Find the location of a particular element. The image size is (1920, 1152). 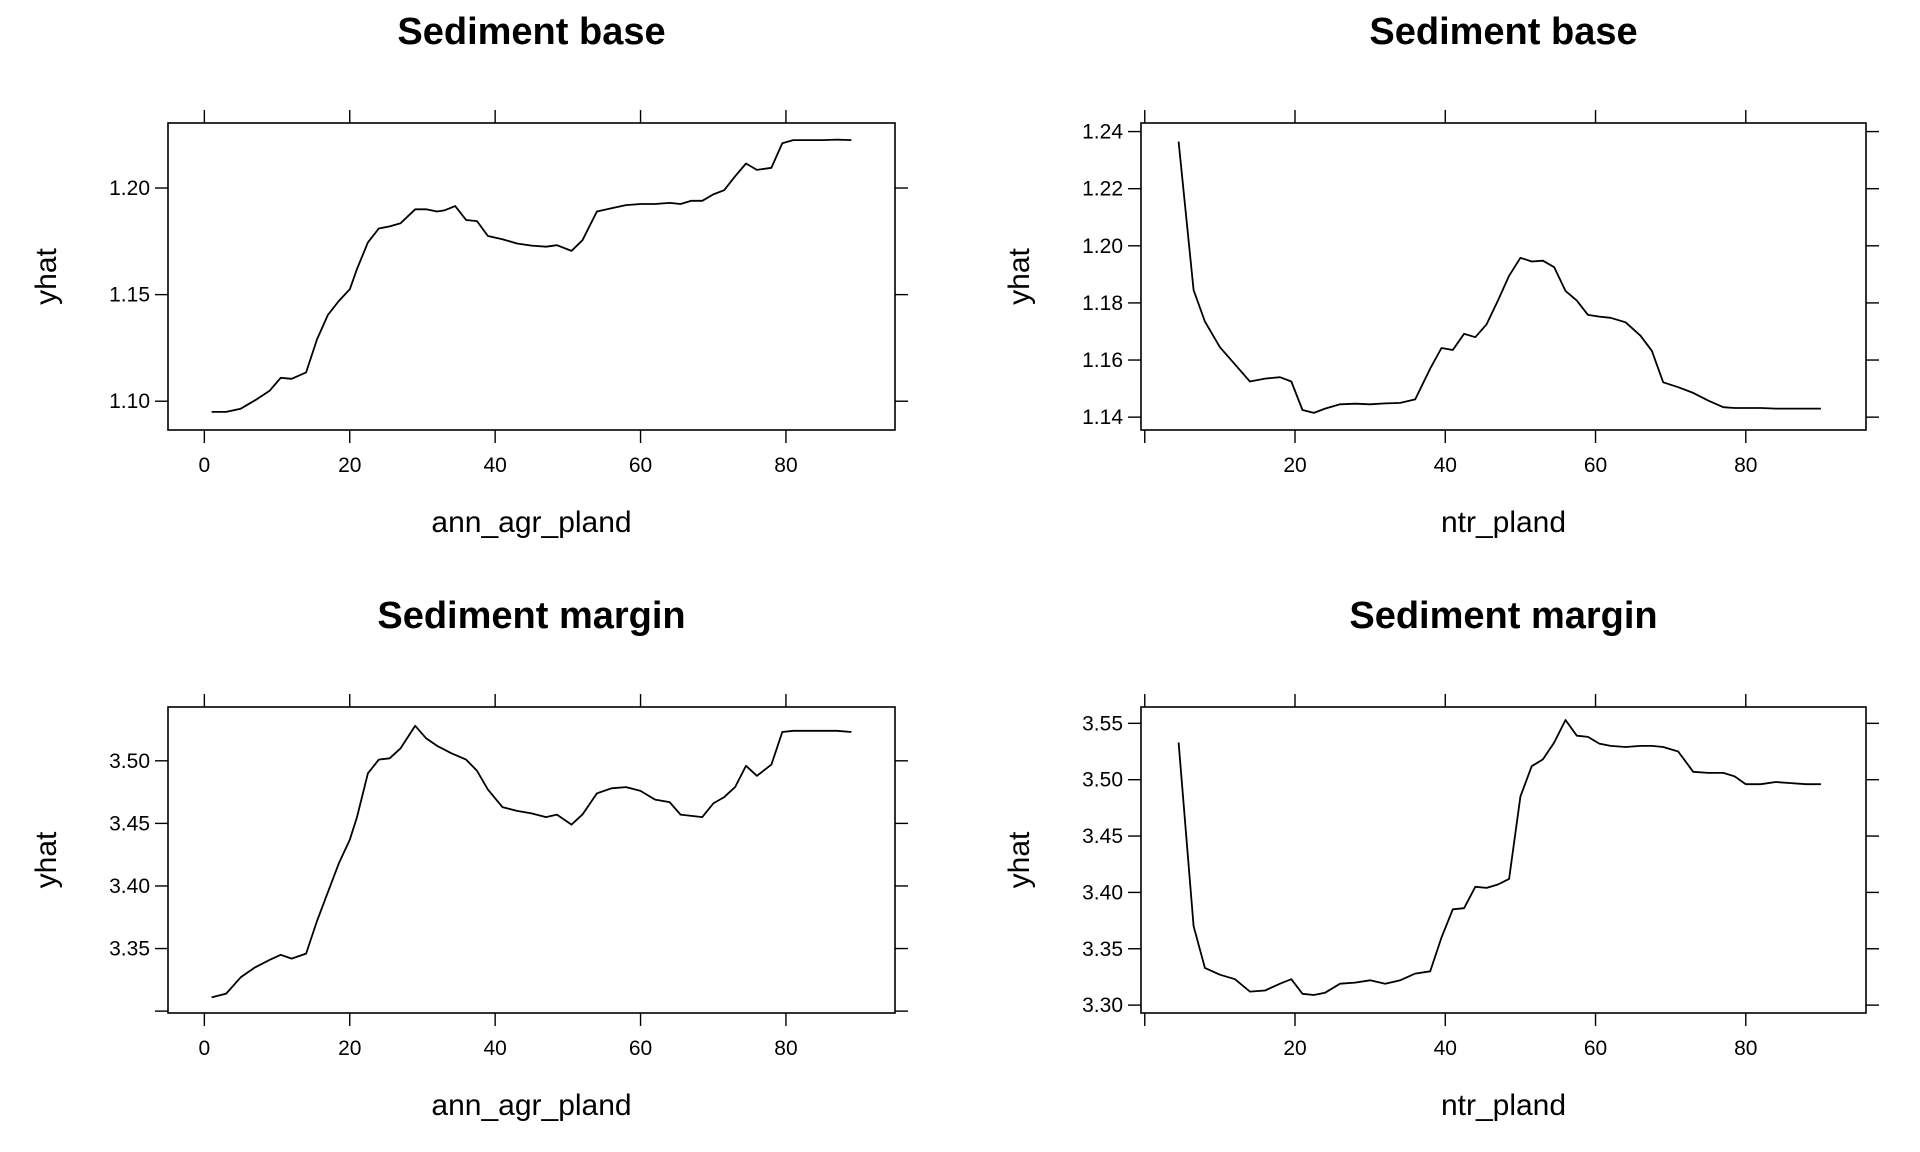

y-tick-label: 3.30 is located at coordinates (1102, 1005).